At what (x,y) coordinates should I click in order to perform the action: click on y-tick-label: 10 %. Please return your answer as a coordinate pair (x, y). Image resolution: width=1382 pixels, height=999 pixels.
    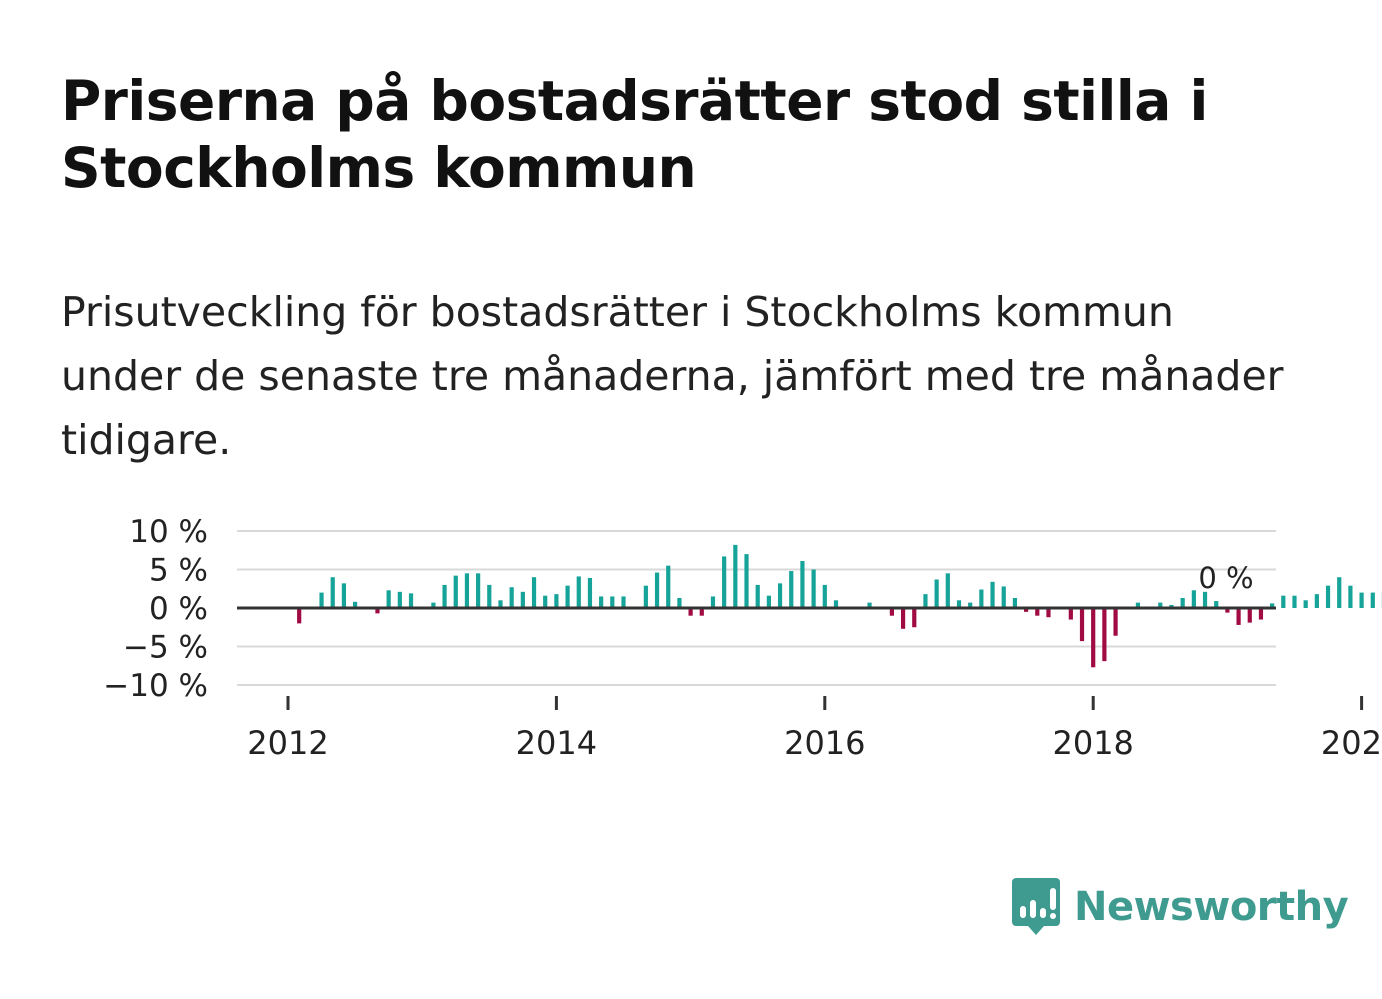
    Looking at the image, I should click on (168, 532).